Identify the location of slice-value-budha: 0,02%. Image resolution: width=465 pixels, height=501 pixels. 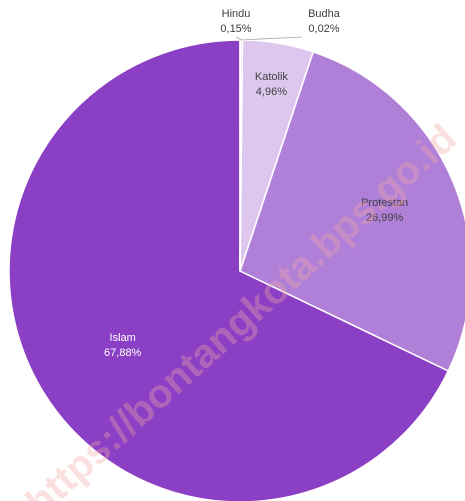
(323, 29).